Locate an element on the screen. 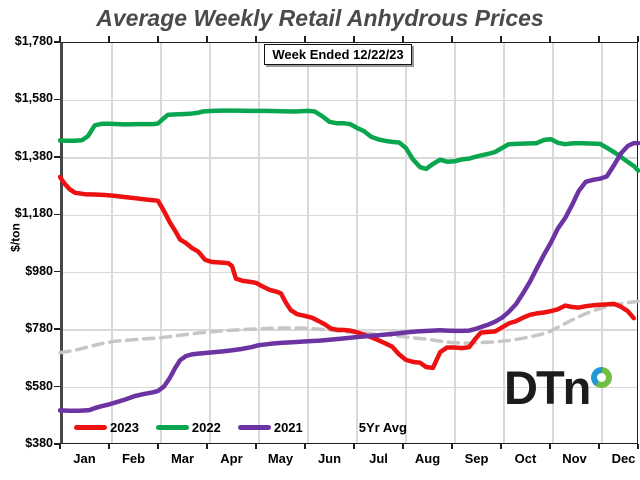 This screenshot has width=640, height=480. y-tick-label: $1,380 is located at coordinates (33, 155).